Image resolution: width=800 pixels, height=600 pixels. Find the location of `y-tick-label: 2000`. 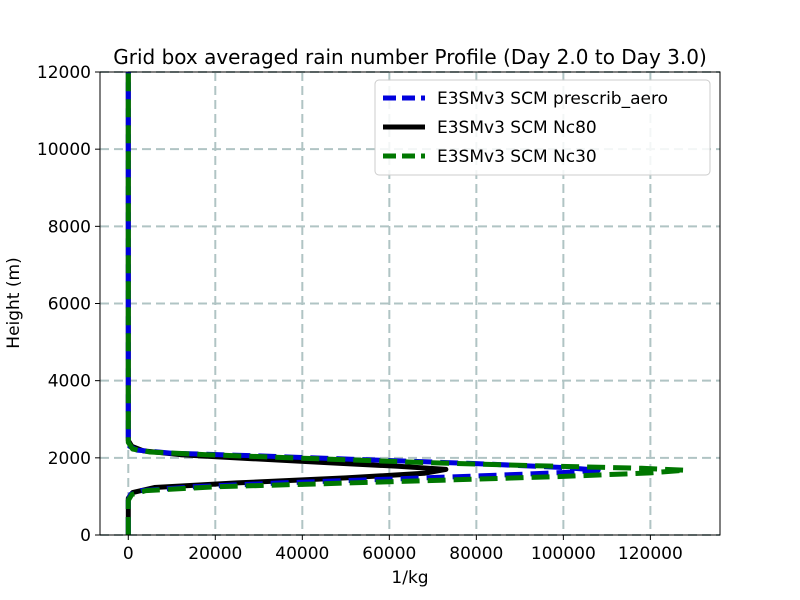

y-tick-label: 2000 is located at coordinates (69, 459).